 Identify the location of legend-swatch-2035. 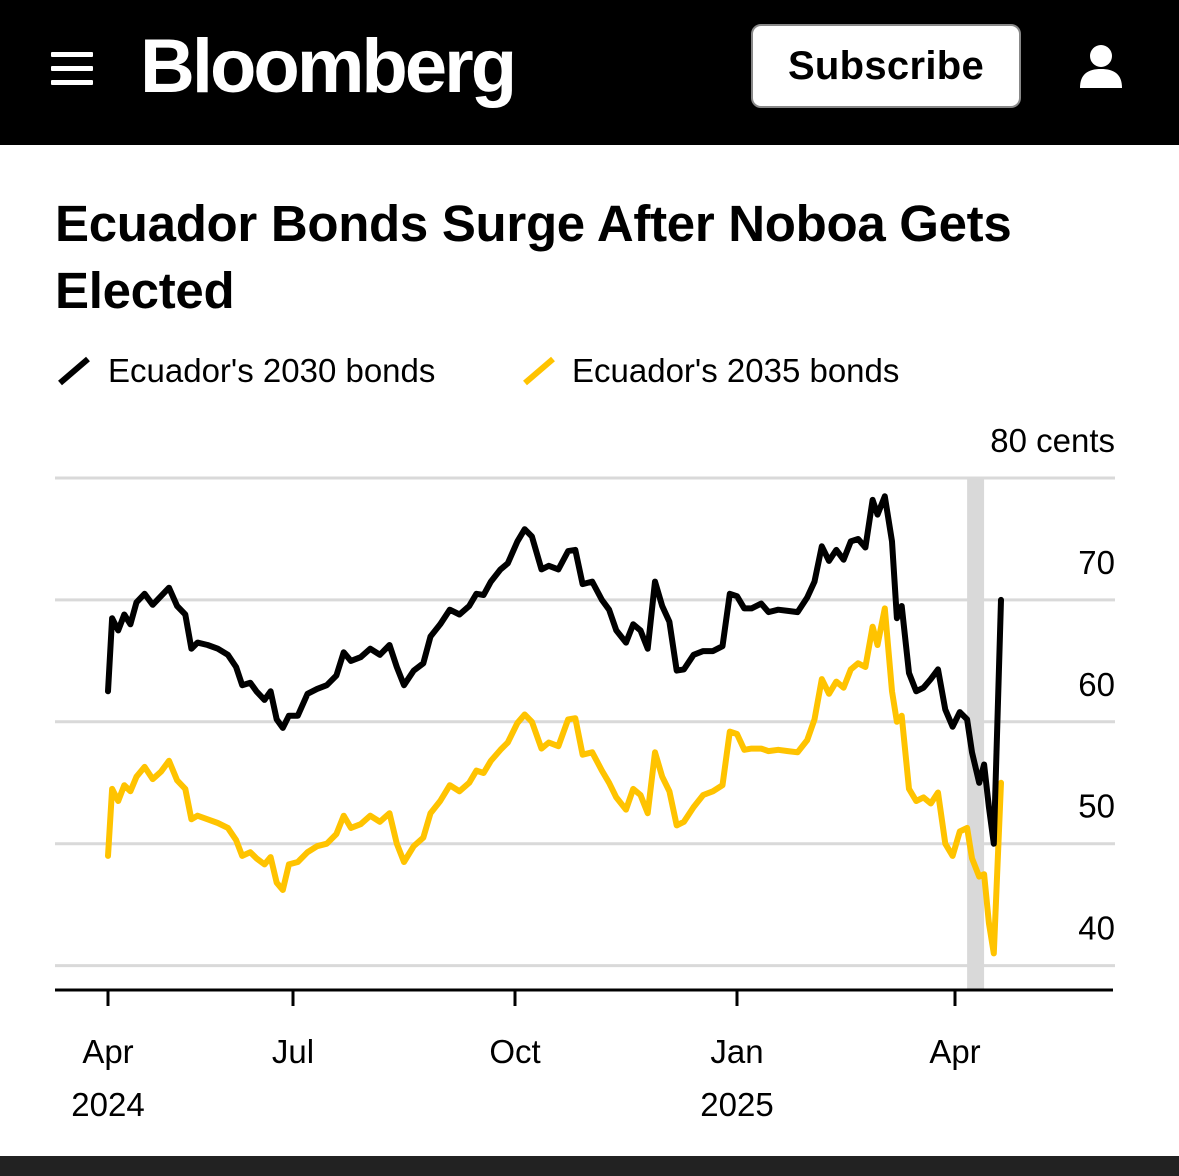
(539, 371).